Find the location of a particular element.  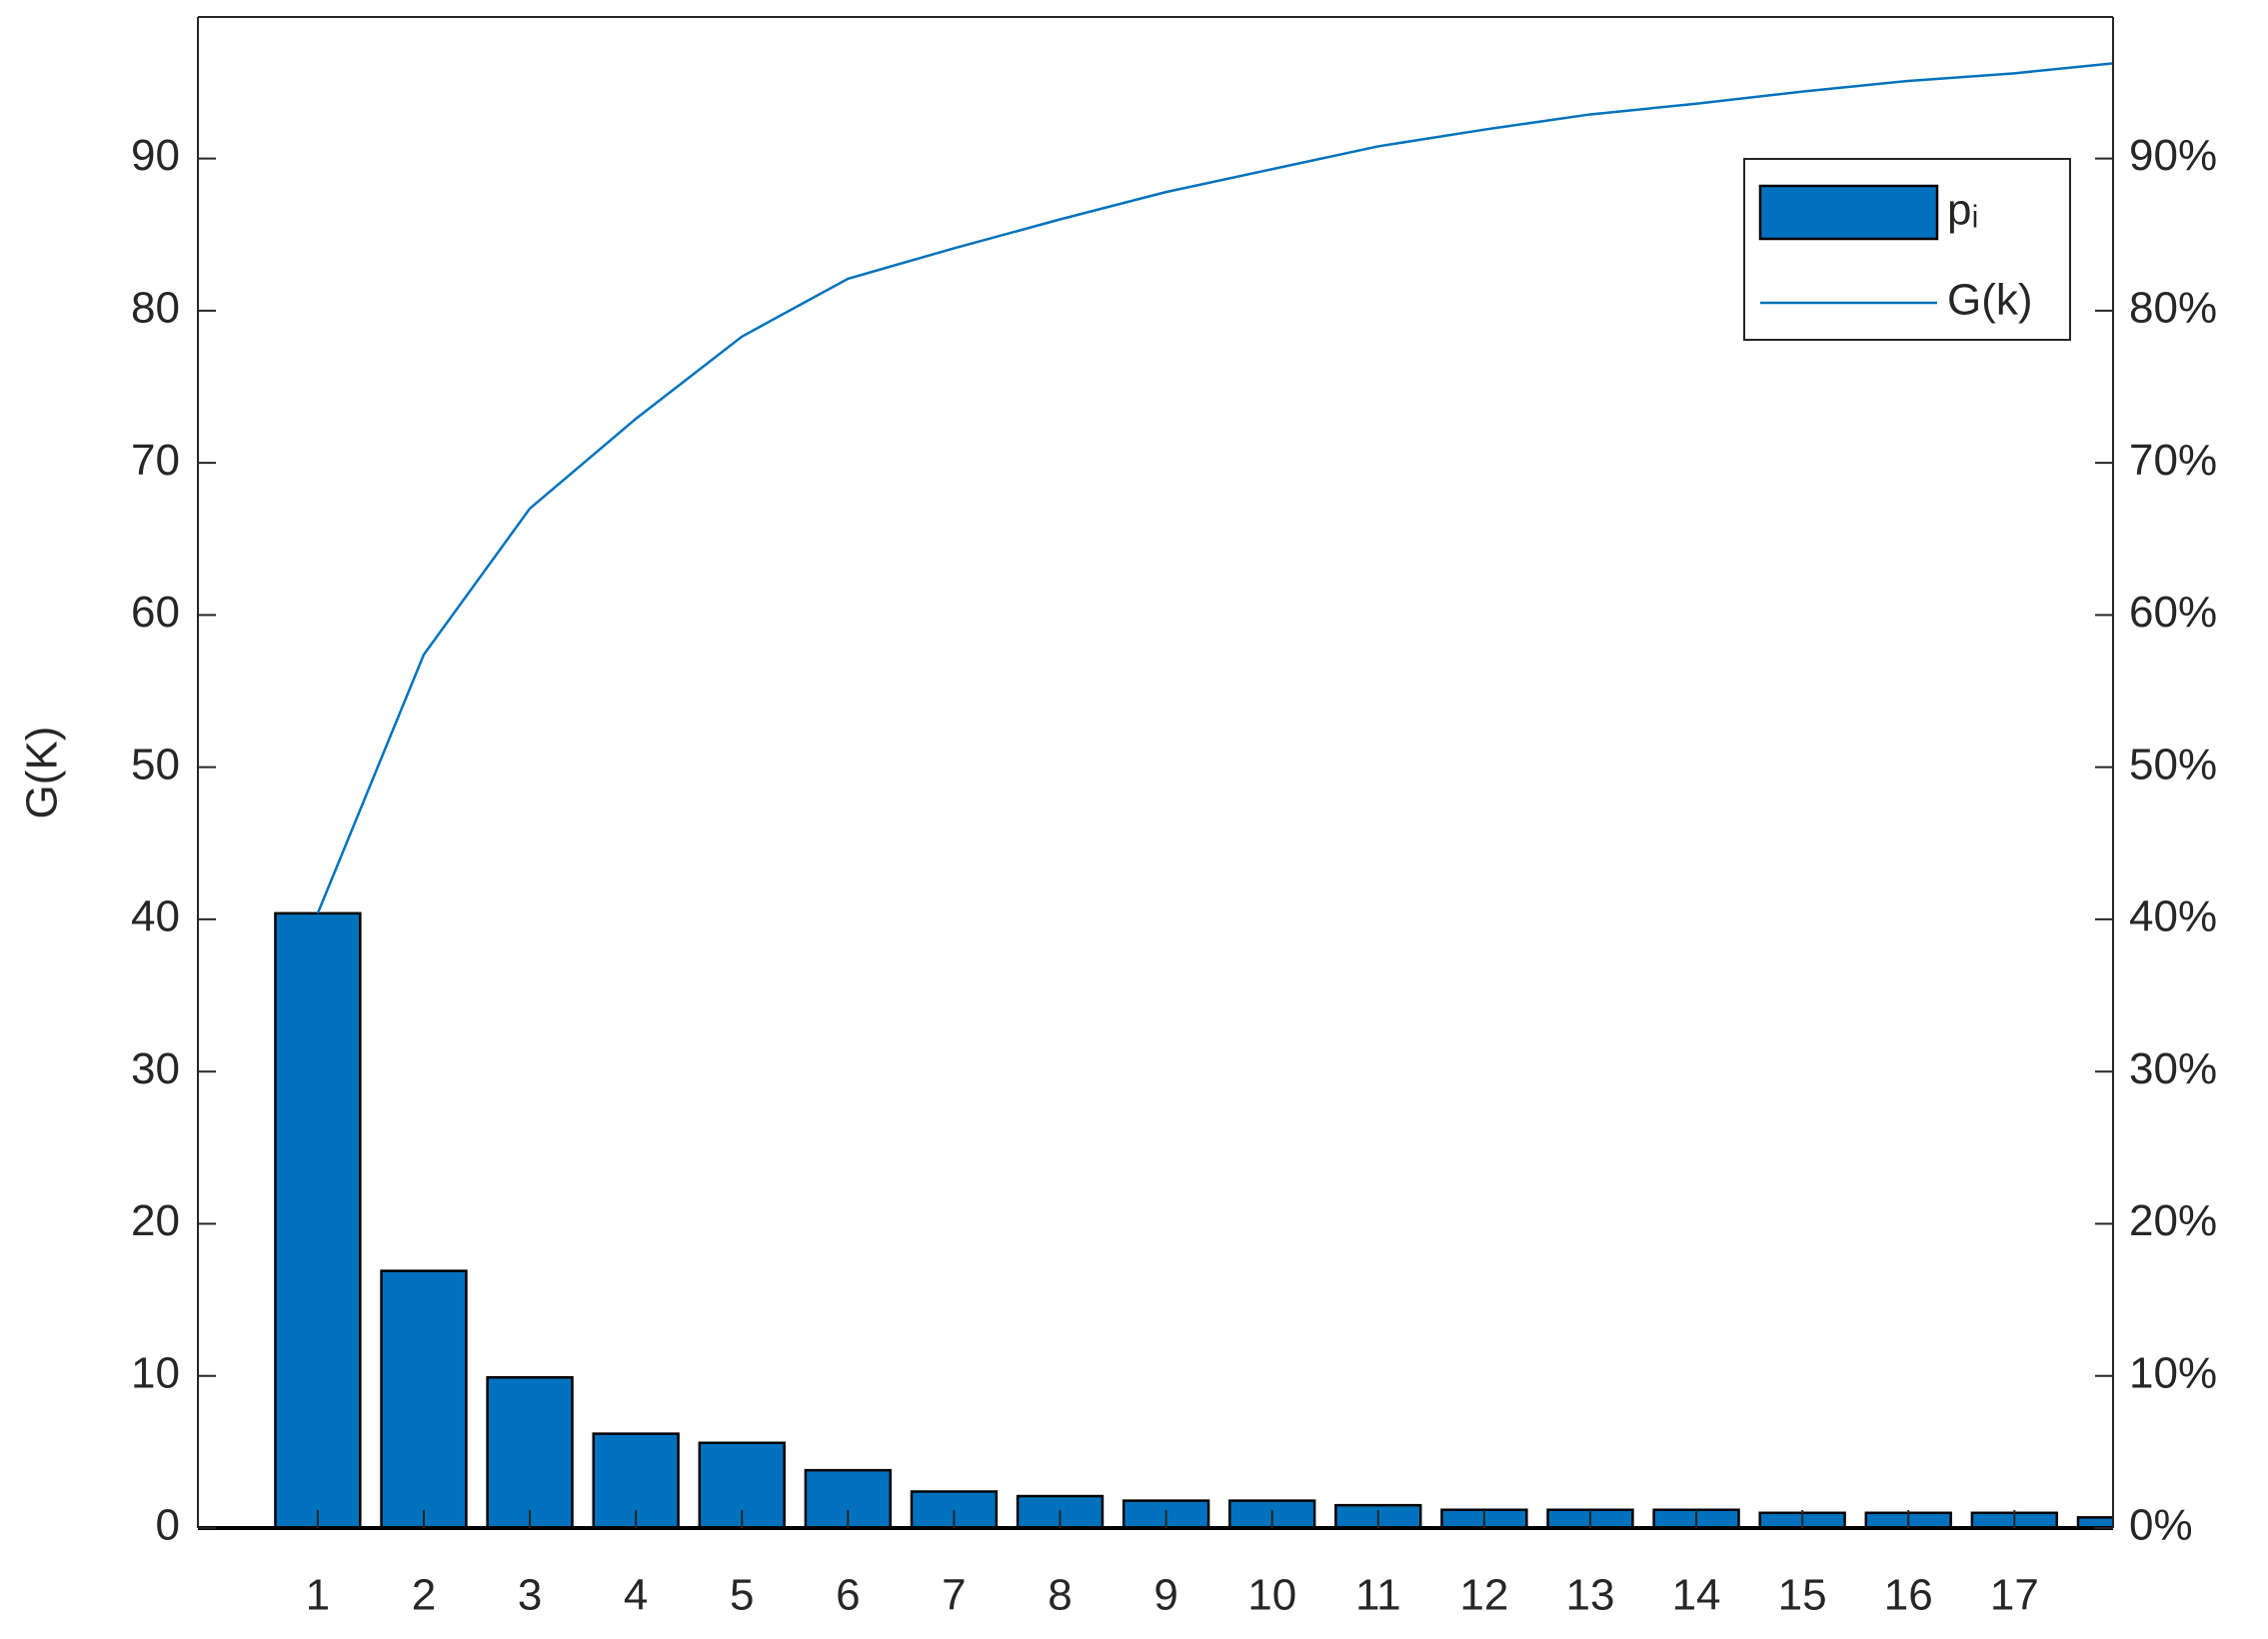

y2-tick-label: 50% is located at coordinates (2173, 764).